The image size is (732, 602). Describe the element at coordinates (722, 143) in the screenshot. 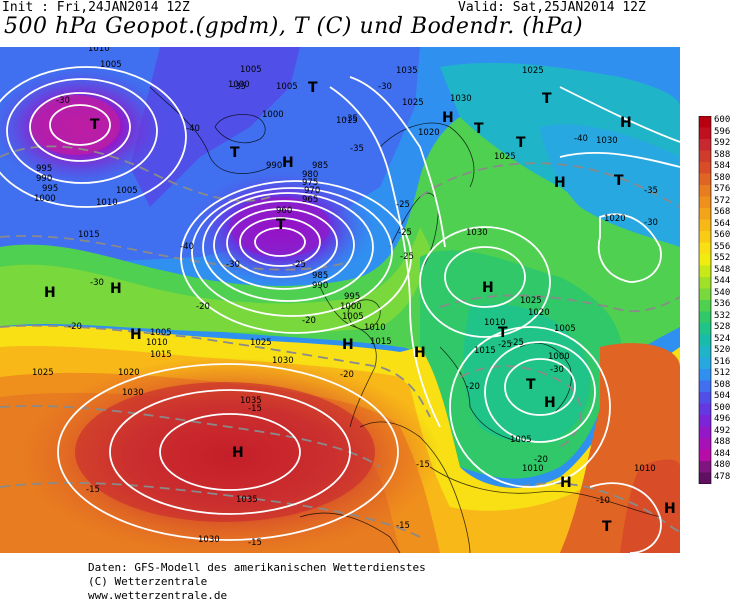

I see `color-scale-label: 592` at that location.